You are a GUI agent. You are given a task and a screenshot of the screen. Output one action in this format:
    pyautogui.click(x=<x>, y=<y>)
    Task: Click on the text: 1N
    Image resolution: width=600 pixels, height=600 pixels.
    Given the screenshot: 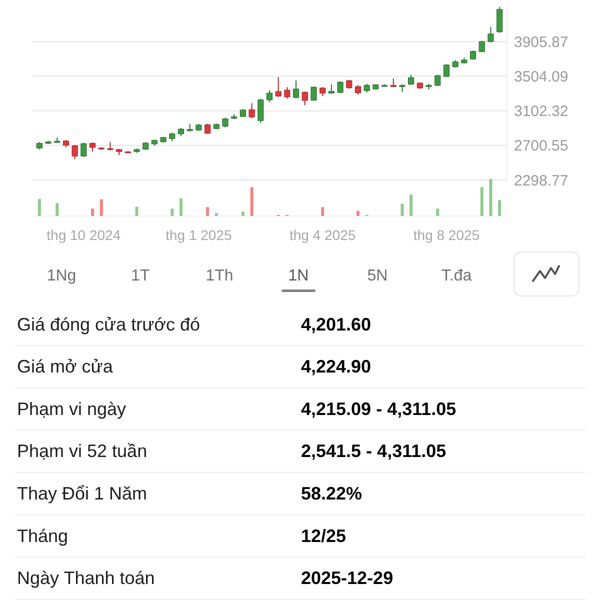 What is the action you would take?
    pyautogui.click(x=298, y=276)
    